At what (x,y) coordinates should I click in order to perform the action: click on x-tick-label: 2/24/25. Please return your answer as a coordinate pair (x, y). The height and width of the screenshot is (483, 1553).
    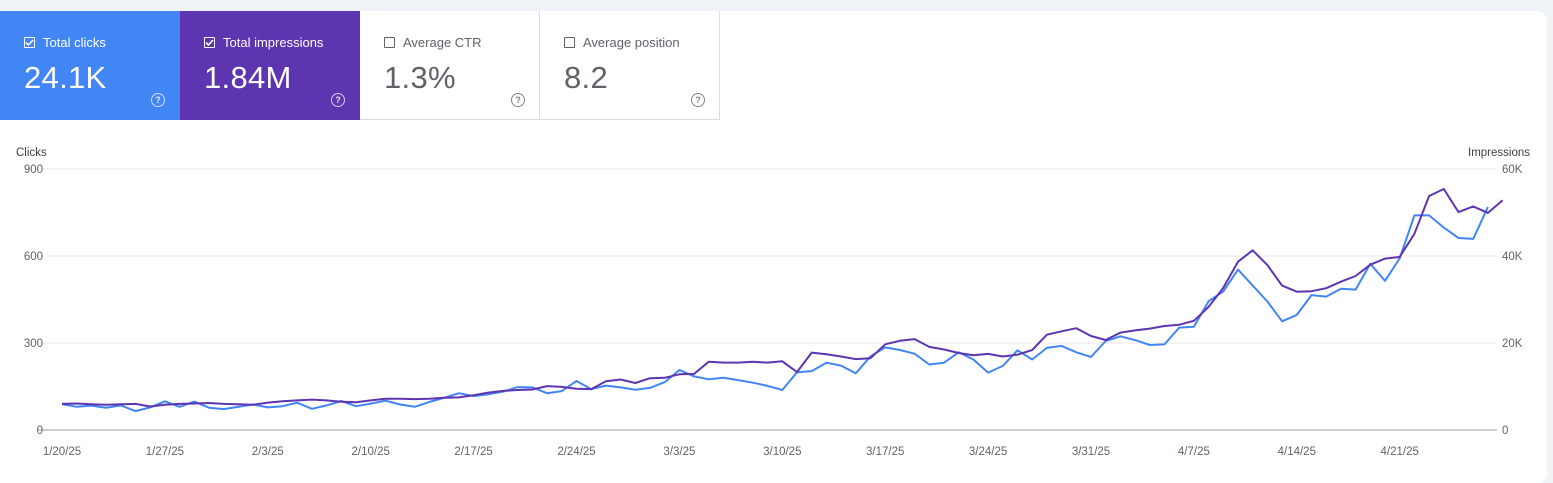
    Looking at the image, I should click on (576, 452).